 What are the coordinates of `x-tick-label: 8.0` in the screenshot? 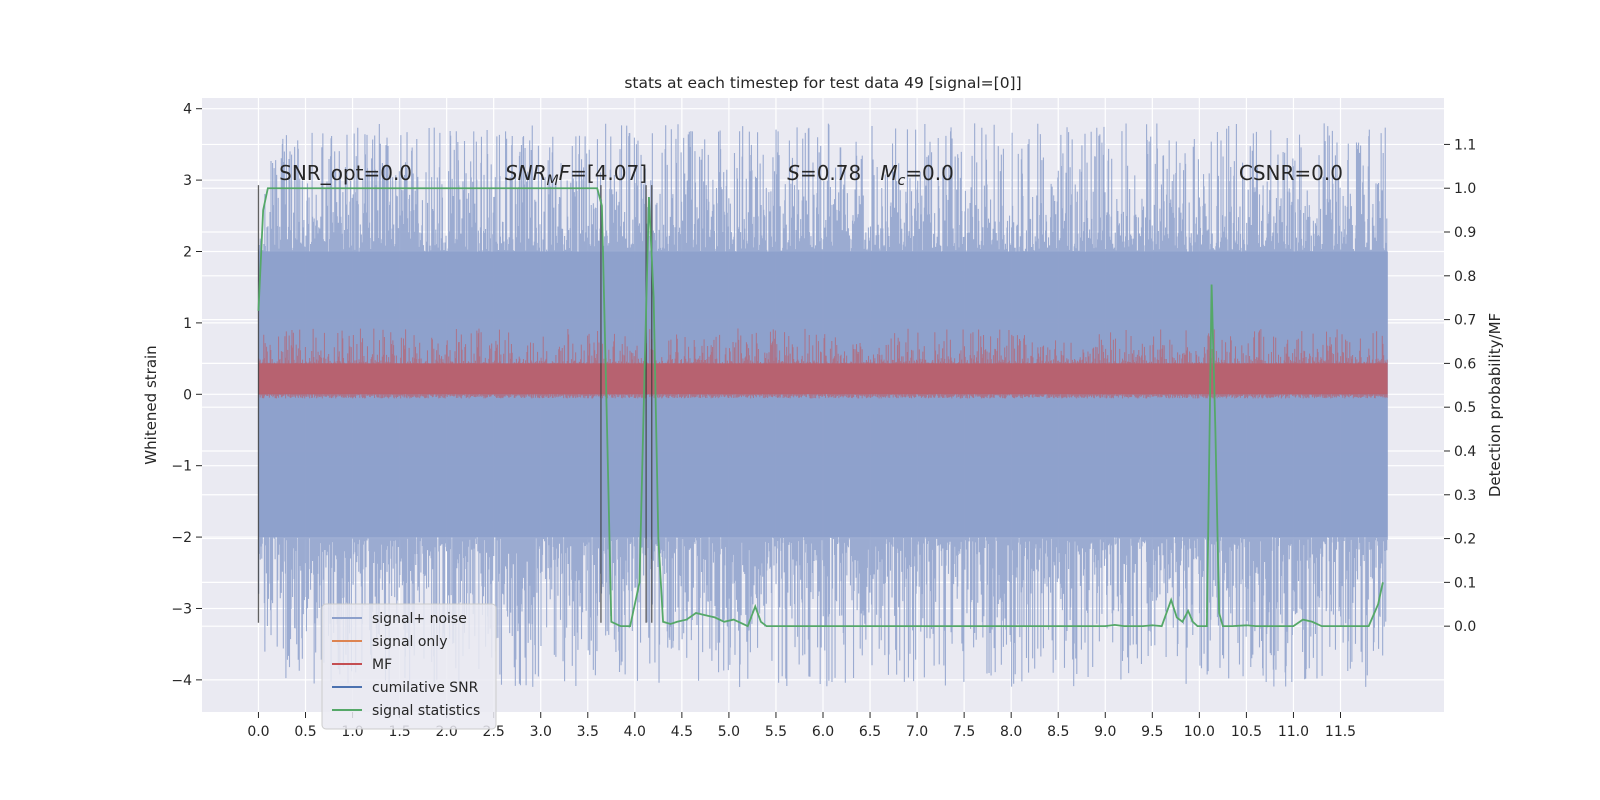 It's located at (1011, 732).